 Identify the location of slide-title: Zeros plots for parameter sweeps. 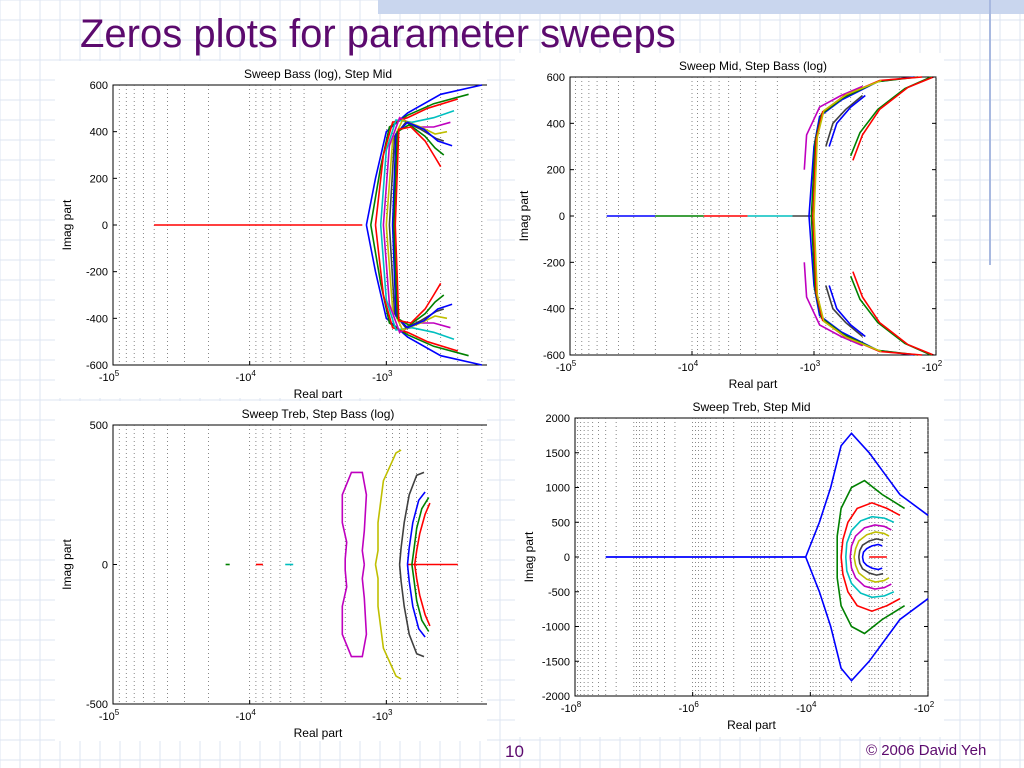
(378, 34).